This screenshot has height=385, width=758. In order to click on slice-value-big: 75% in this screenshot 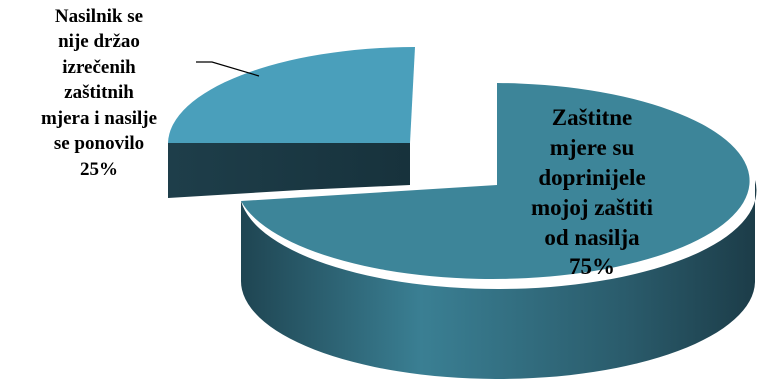, I will do `click(592, 267)`.